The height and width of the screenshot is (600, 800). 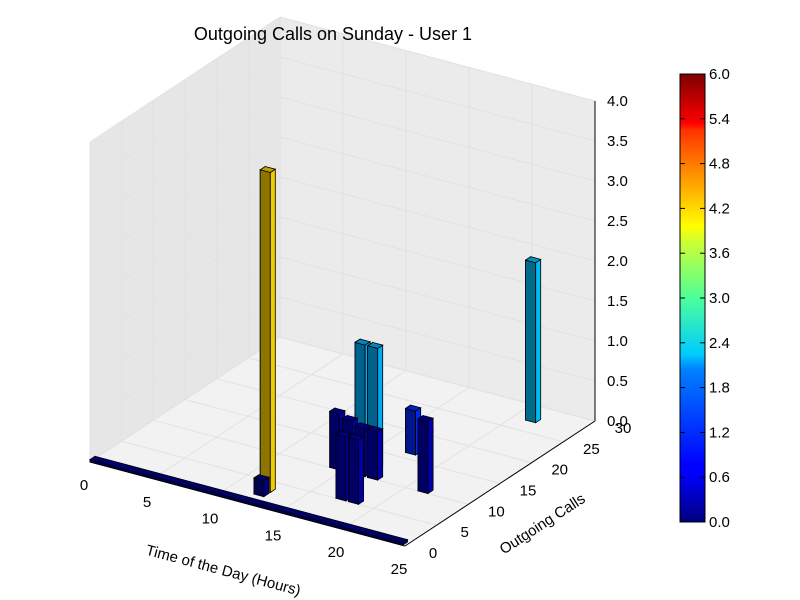 What do you see at coordinates (617, 381) in the screenshot?
I see `z-tick-label: 0.5` at bounding box center [617, 381].